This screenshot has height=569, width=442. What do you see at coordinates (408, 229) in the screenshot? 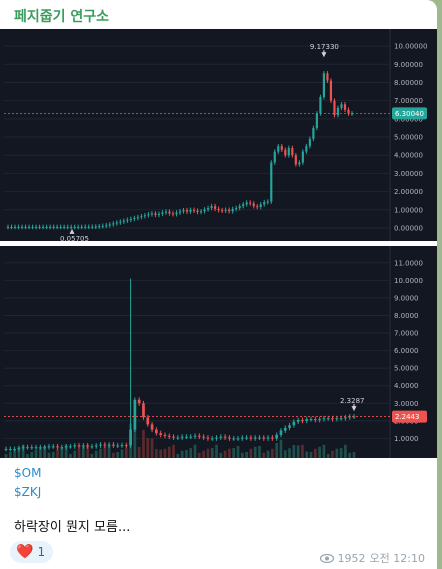
I see `y-tick-label: 0.00000` at bounding box center [408, 229].